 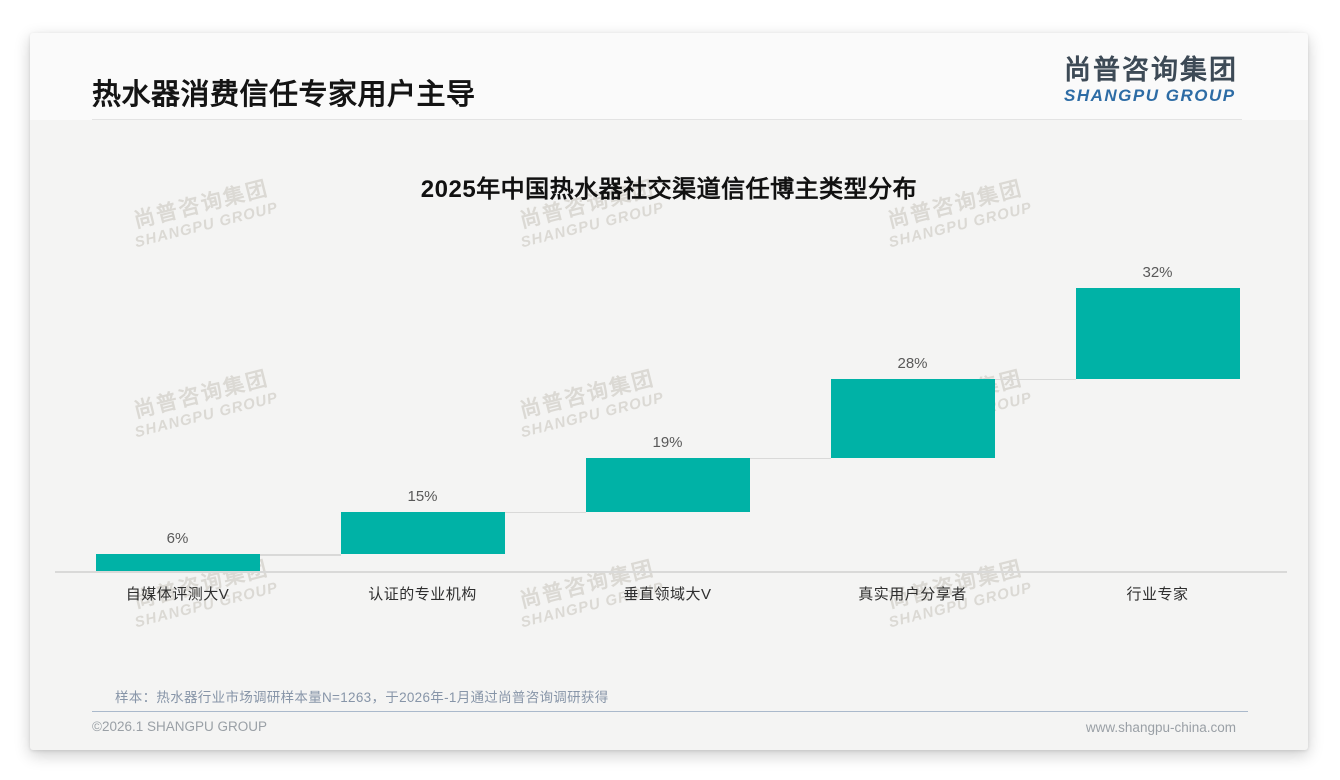 What do you see at coordinates (670, 711) in the screenshot?
I see `footer-divider` at bounding box center [670, 711].